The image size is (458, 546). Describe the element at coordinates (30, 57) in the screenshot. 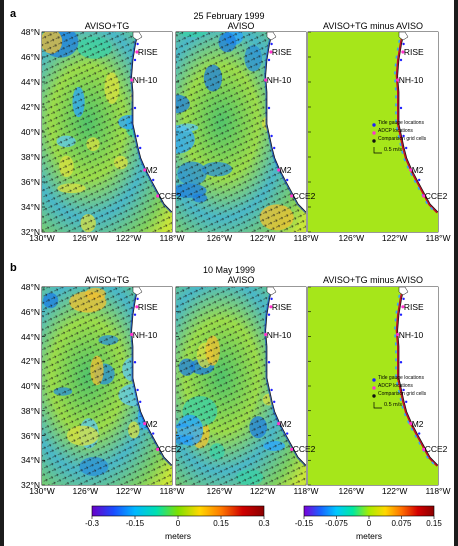

I see `lat-label: 46°N` at that location.